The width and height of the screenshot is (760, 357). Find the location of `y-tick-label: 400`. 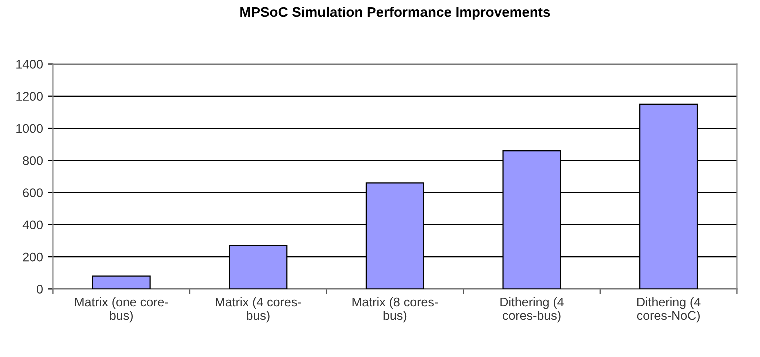

y-tick-label: 400 is located at coordinates (32, 225).